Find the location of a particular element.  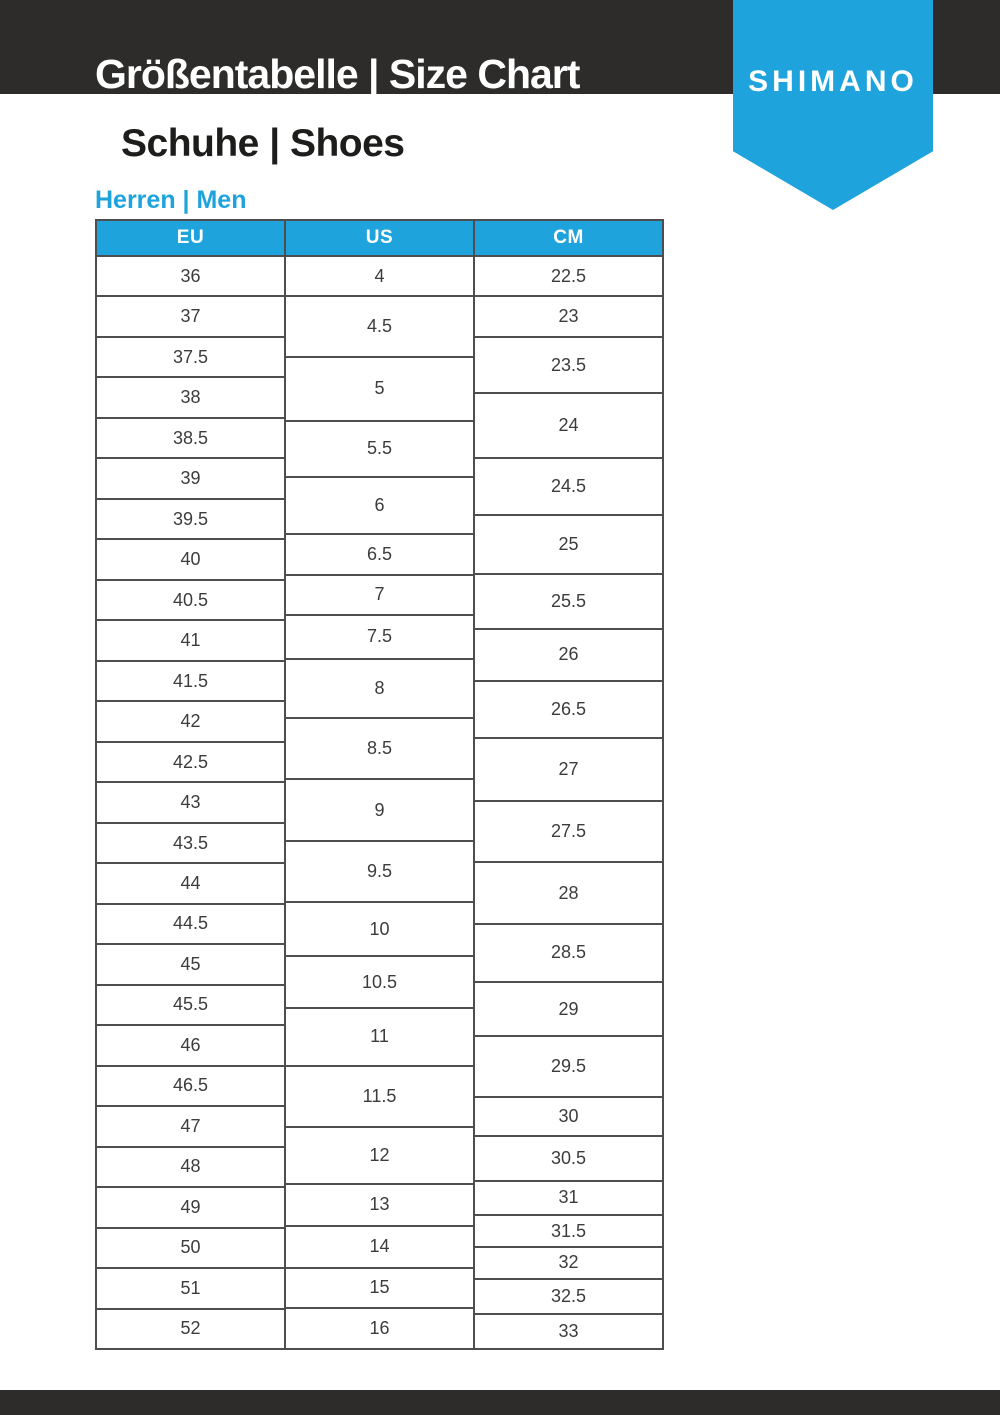

size-cell-cm: 23.5 is located at coordinates (568, 366).